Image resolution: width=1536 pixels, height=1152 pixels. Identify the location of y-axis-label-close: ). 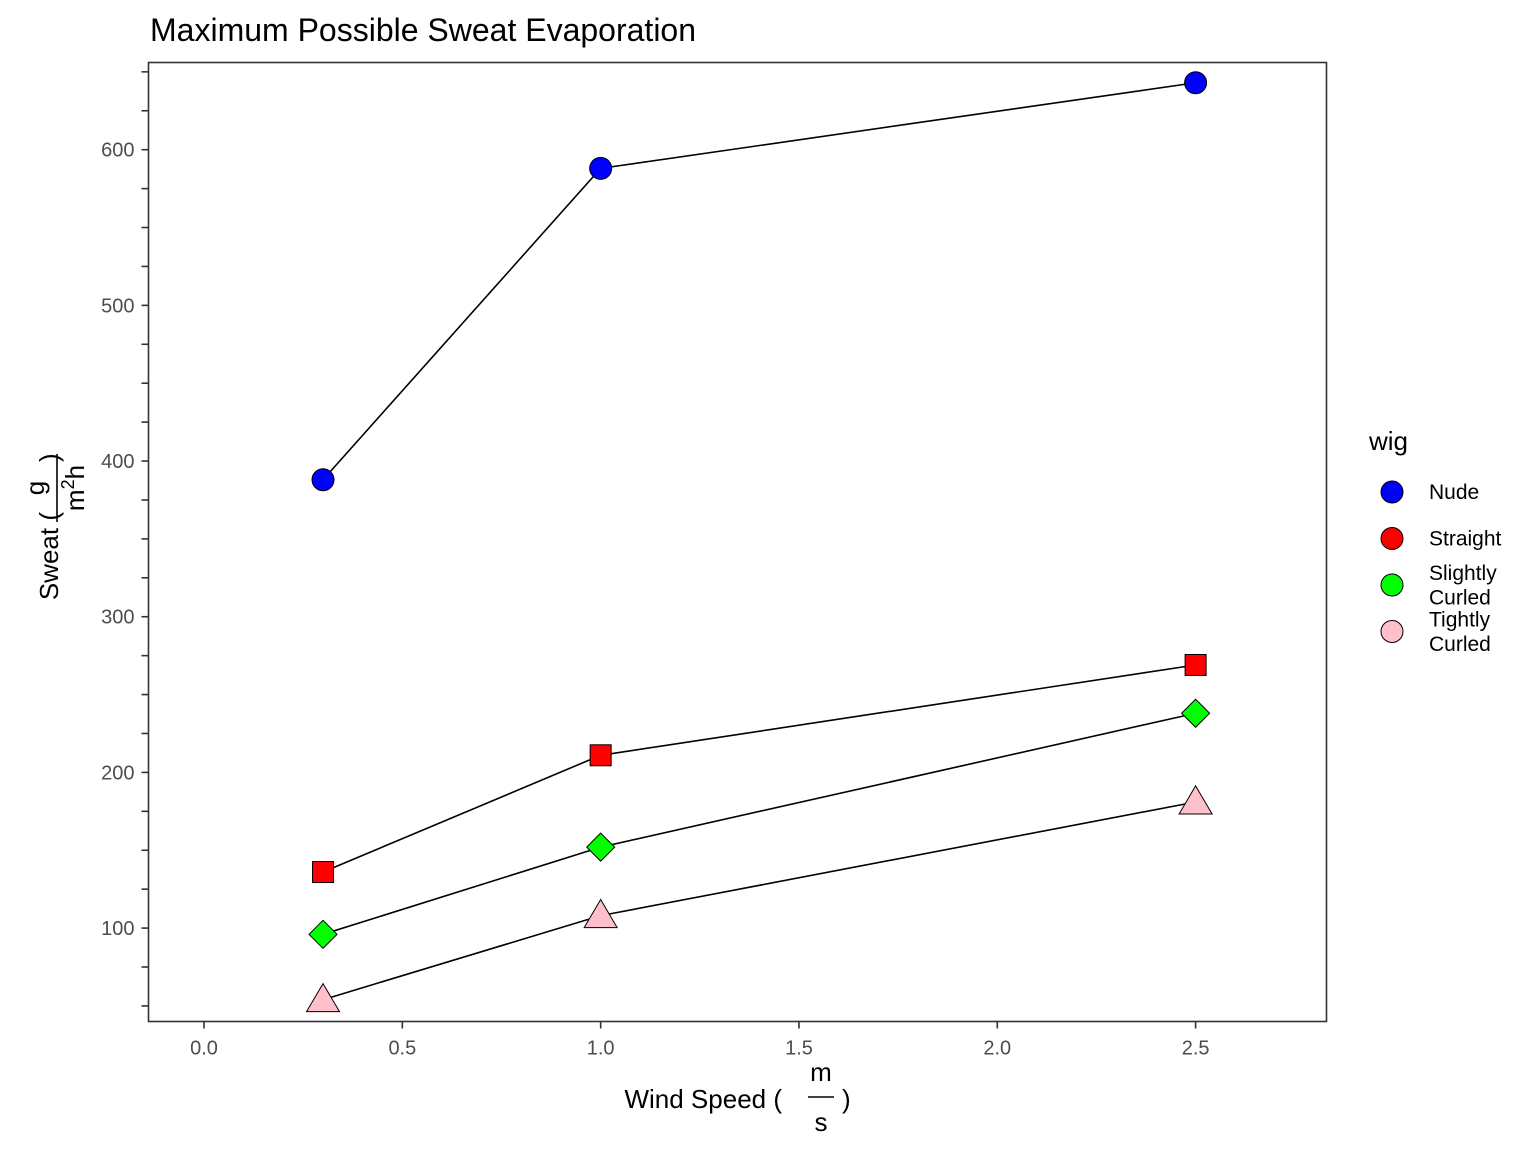
(49, 457).